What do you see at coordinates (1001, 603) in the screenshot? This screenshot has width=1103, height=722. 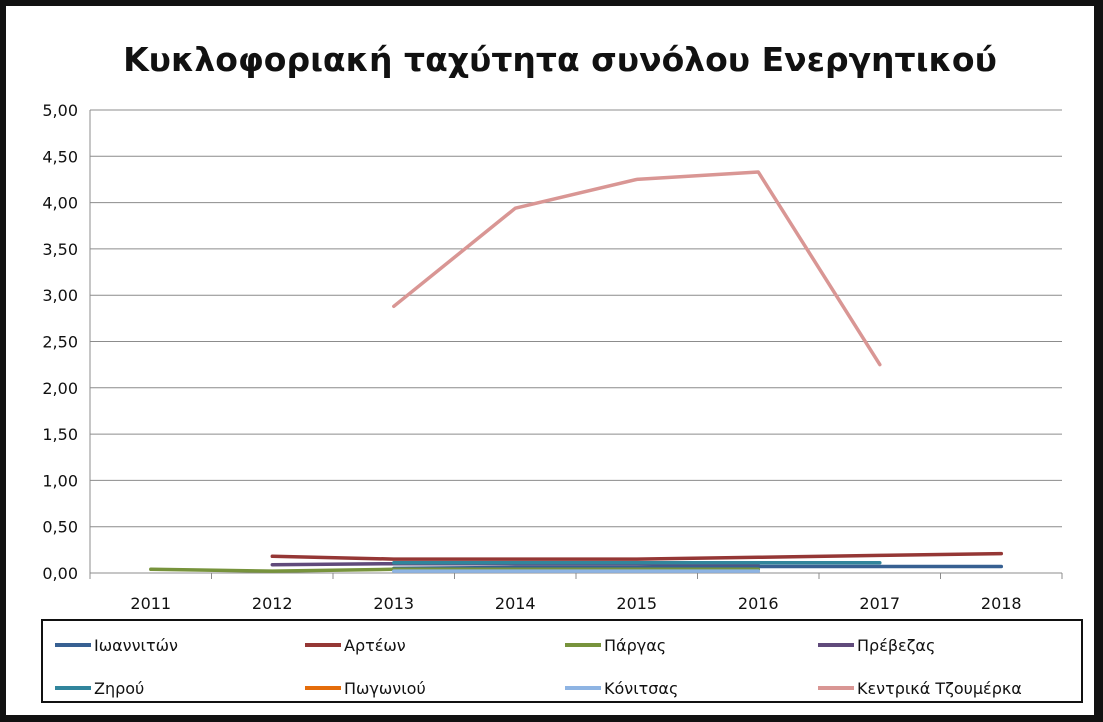 I see `x-tick-label: 2018` at bounding box center [1001, 603].